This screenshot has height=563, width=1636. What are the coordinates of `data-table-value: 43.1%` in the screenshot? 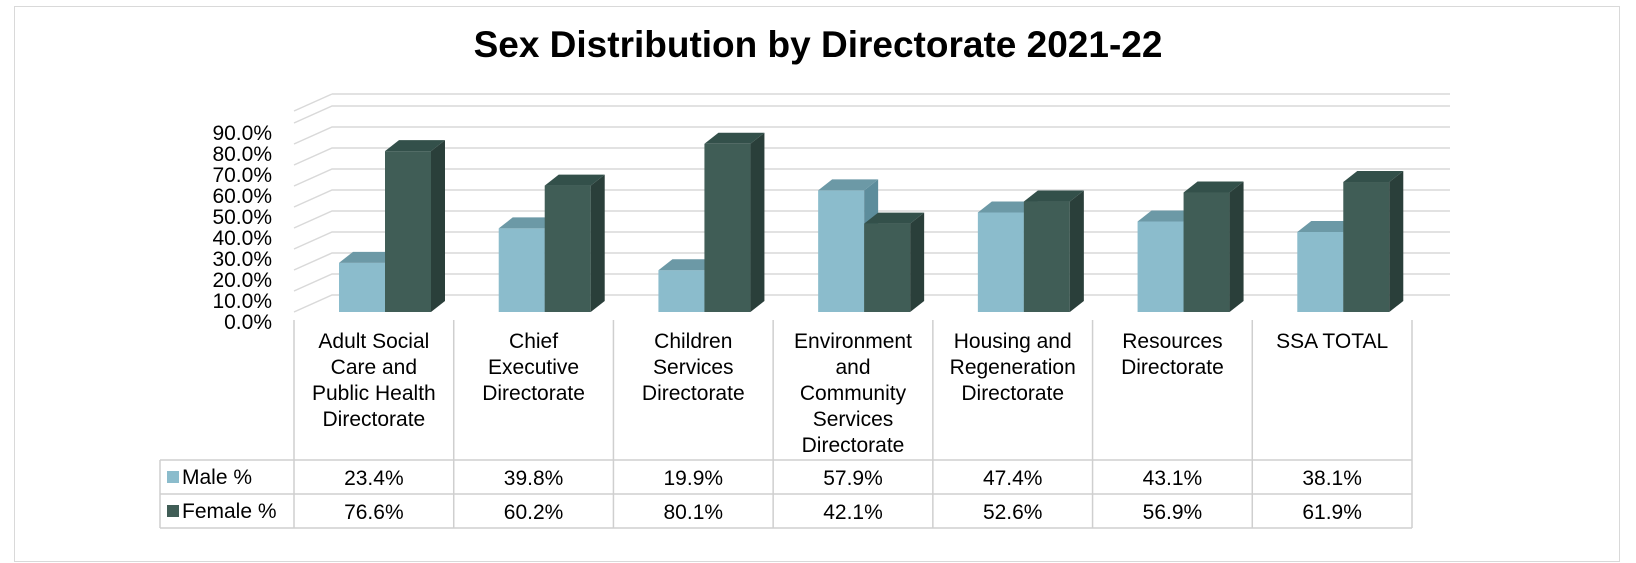 It's located at (1173, 478).